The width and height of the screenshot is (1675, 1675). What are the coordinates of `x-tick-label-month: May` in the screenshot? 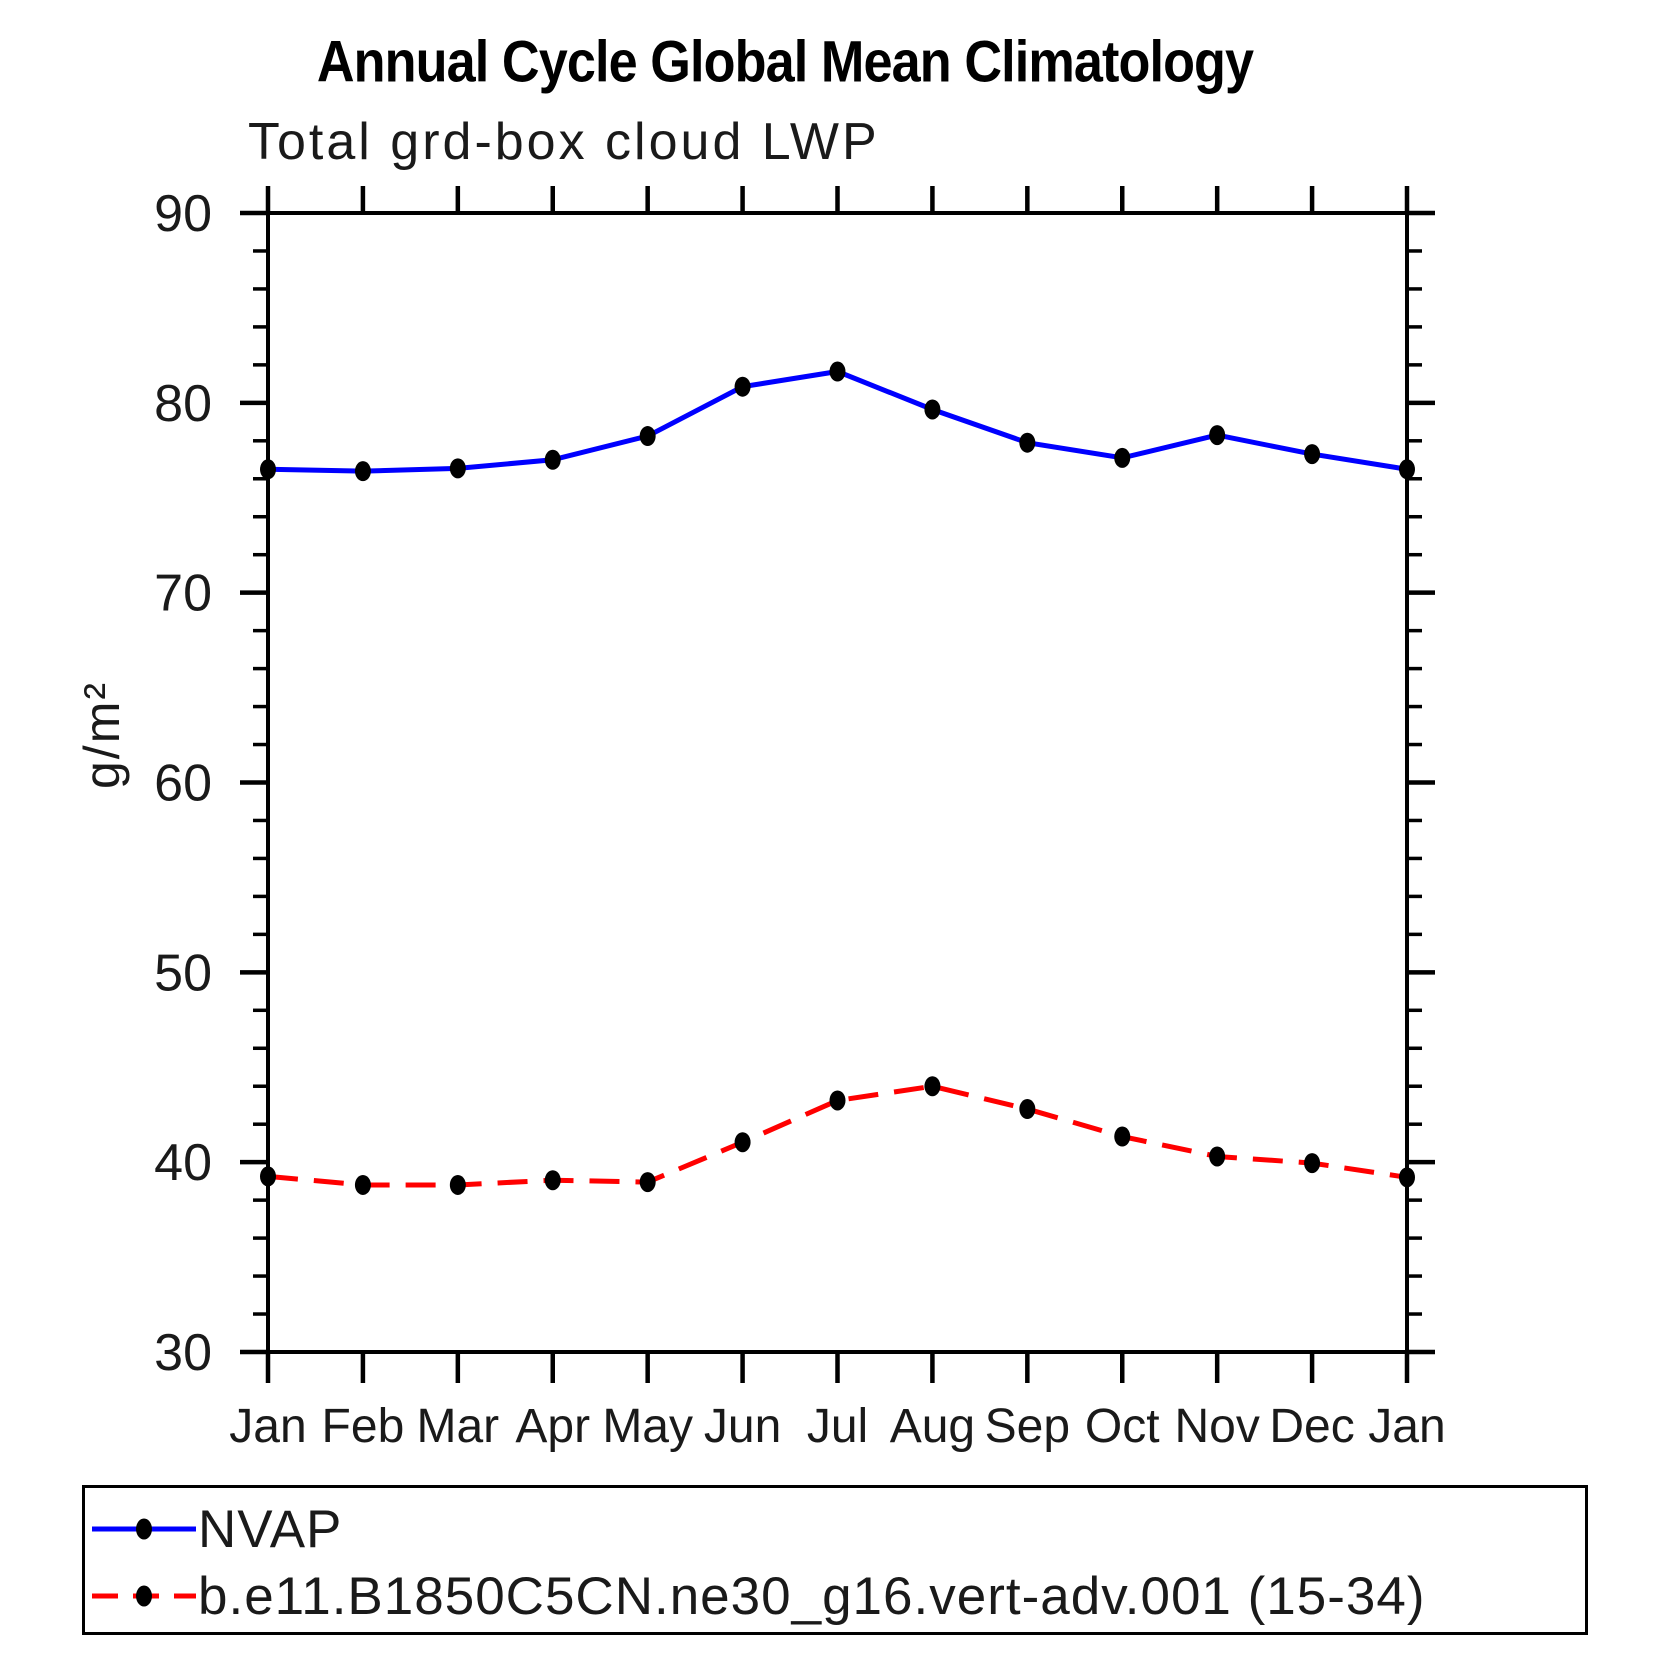 It's located at (647, 1426).